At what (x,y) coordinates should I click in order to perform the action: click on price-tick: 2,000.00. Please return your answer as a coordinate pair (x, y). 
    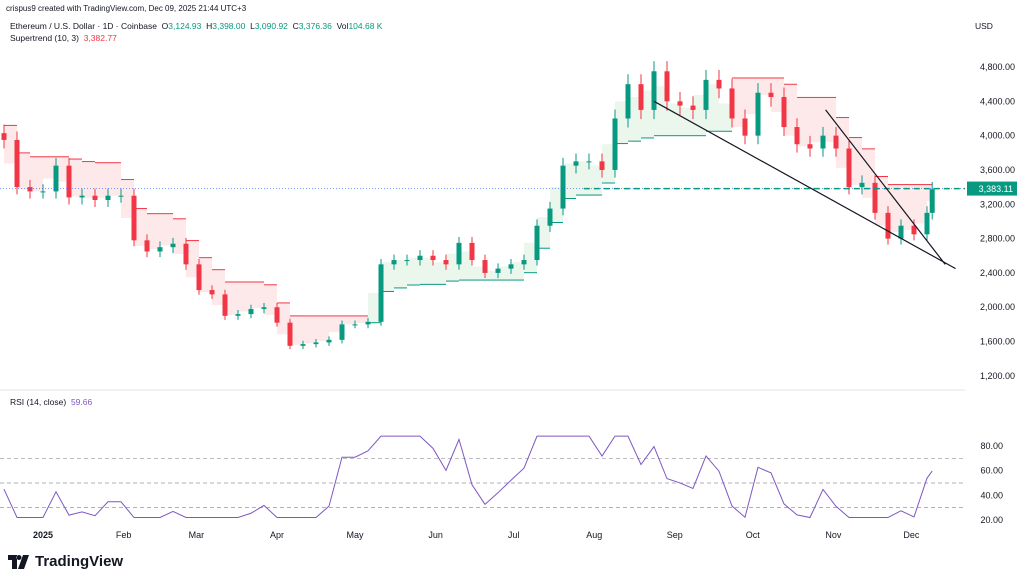
    Looking at the image, I should click on (997, 307).